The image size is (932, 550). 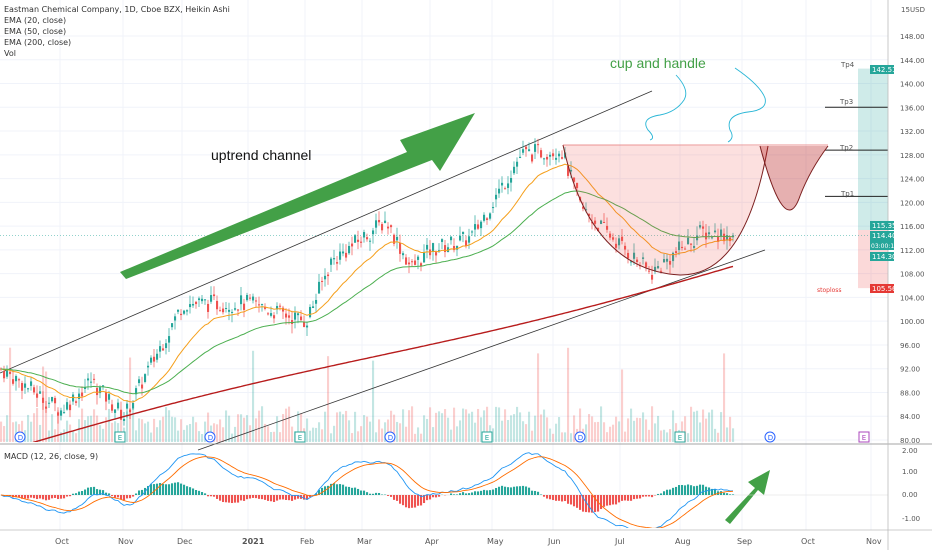 I want to click on legend-ema200: EMA (200, close), so click(x=38, y=42).